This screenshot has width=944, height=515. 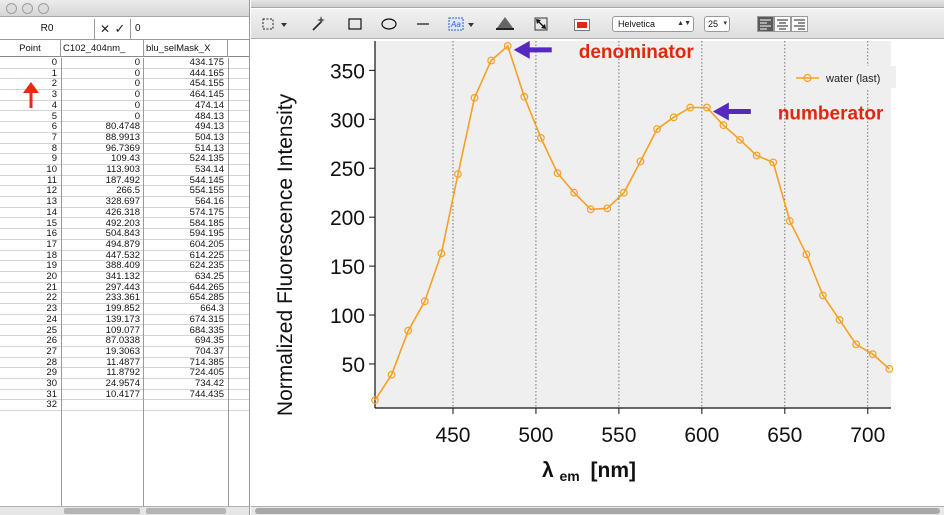 What do you see at coordinates (206, 84) in the screenshot?
I see `cell-blu: 454.155` at bounding box center [206, 84].